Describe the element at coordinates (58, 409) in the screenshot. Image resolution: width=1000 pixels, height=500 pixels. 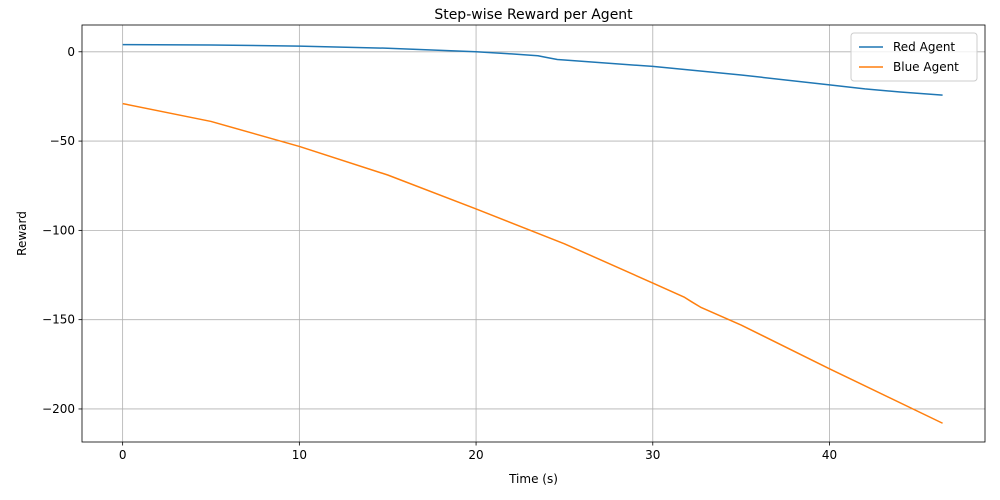
I see `y-tick-label: −200` at that location.